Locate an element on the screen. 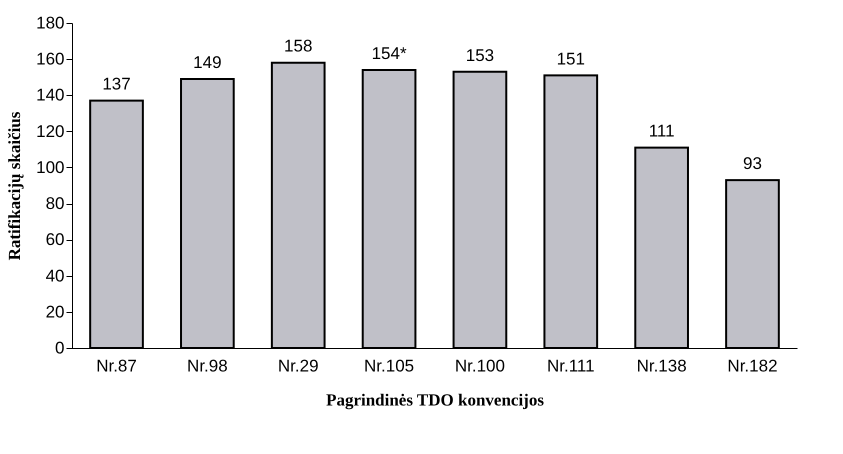 This screenshot has width=843, height=454. y-tick-label: 20 is located at coordinates (55, 312).